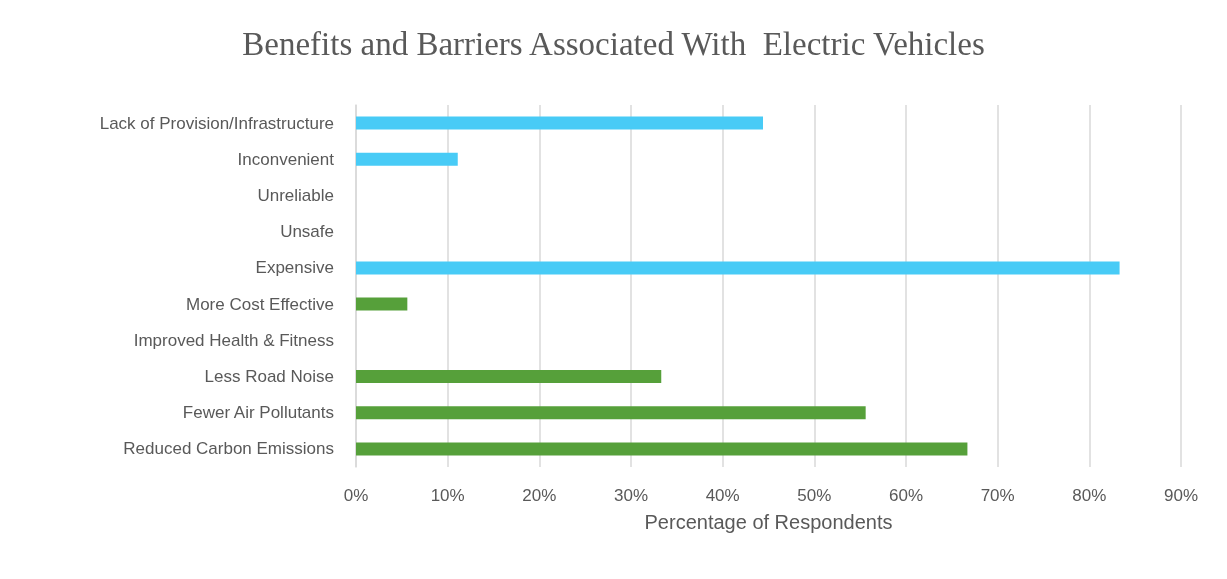 Image resolution: width=1227 pixels, height=579 pixels. Describe the element at coordinates (228, 449) in the screenshot. I see `y-tick-label: Reduced Carbon Emissions` at that location.